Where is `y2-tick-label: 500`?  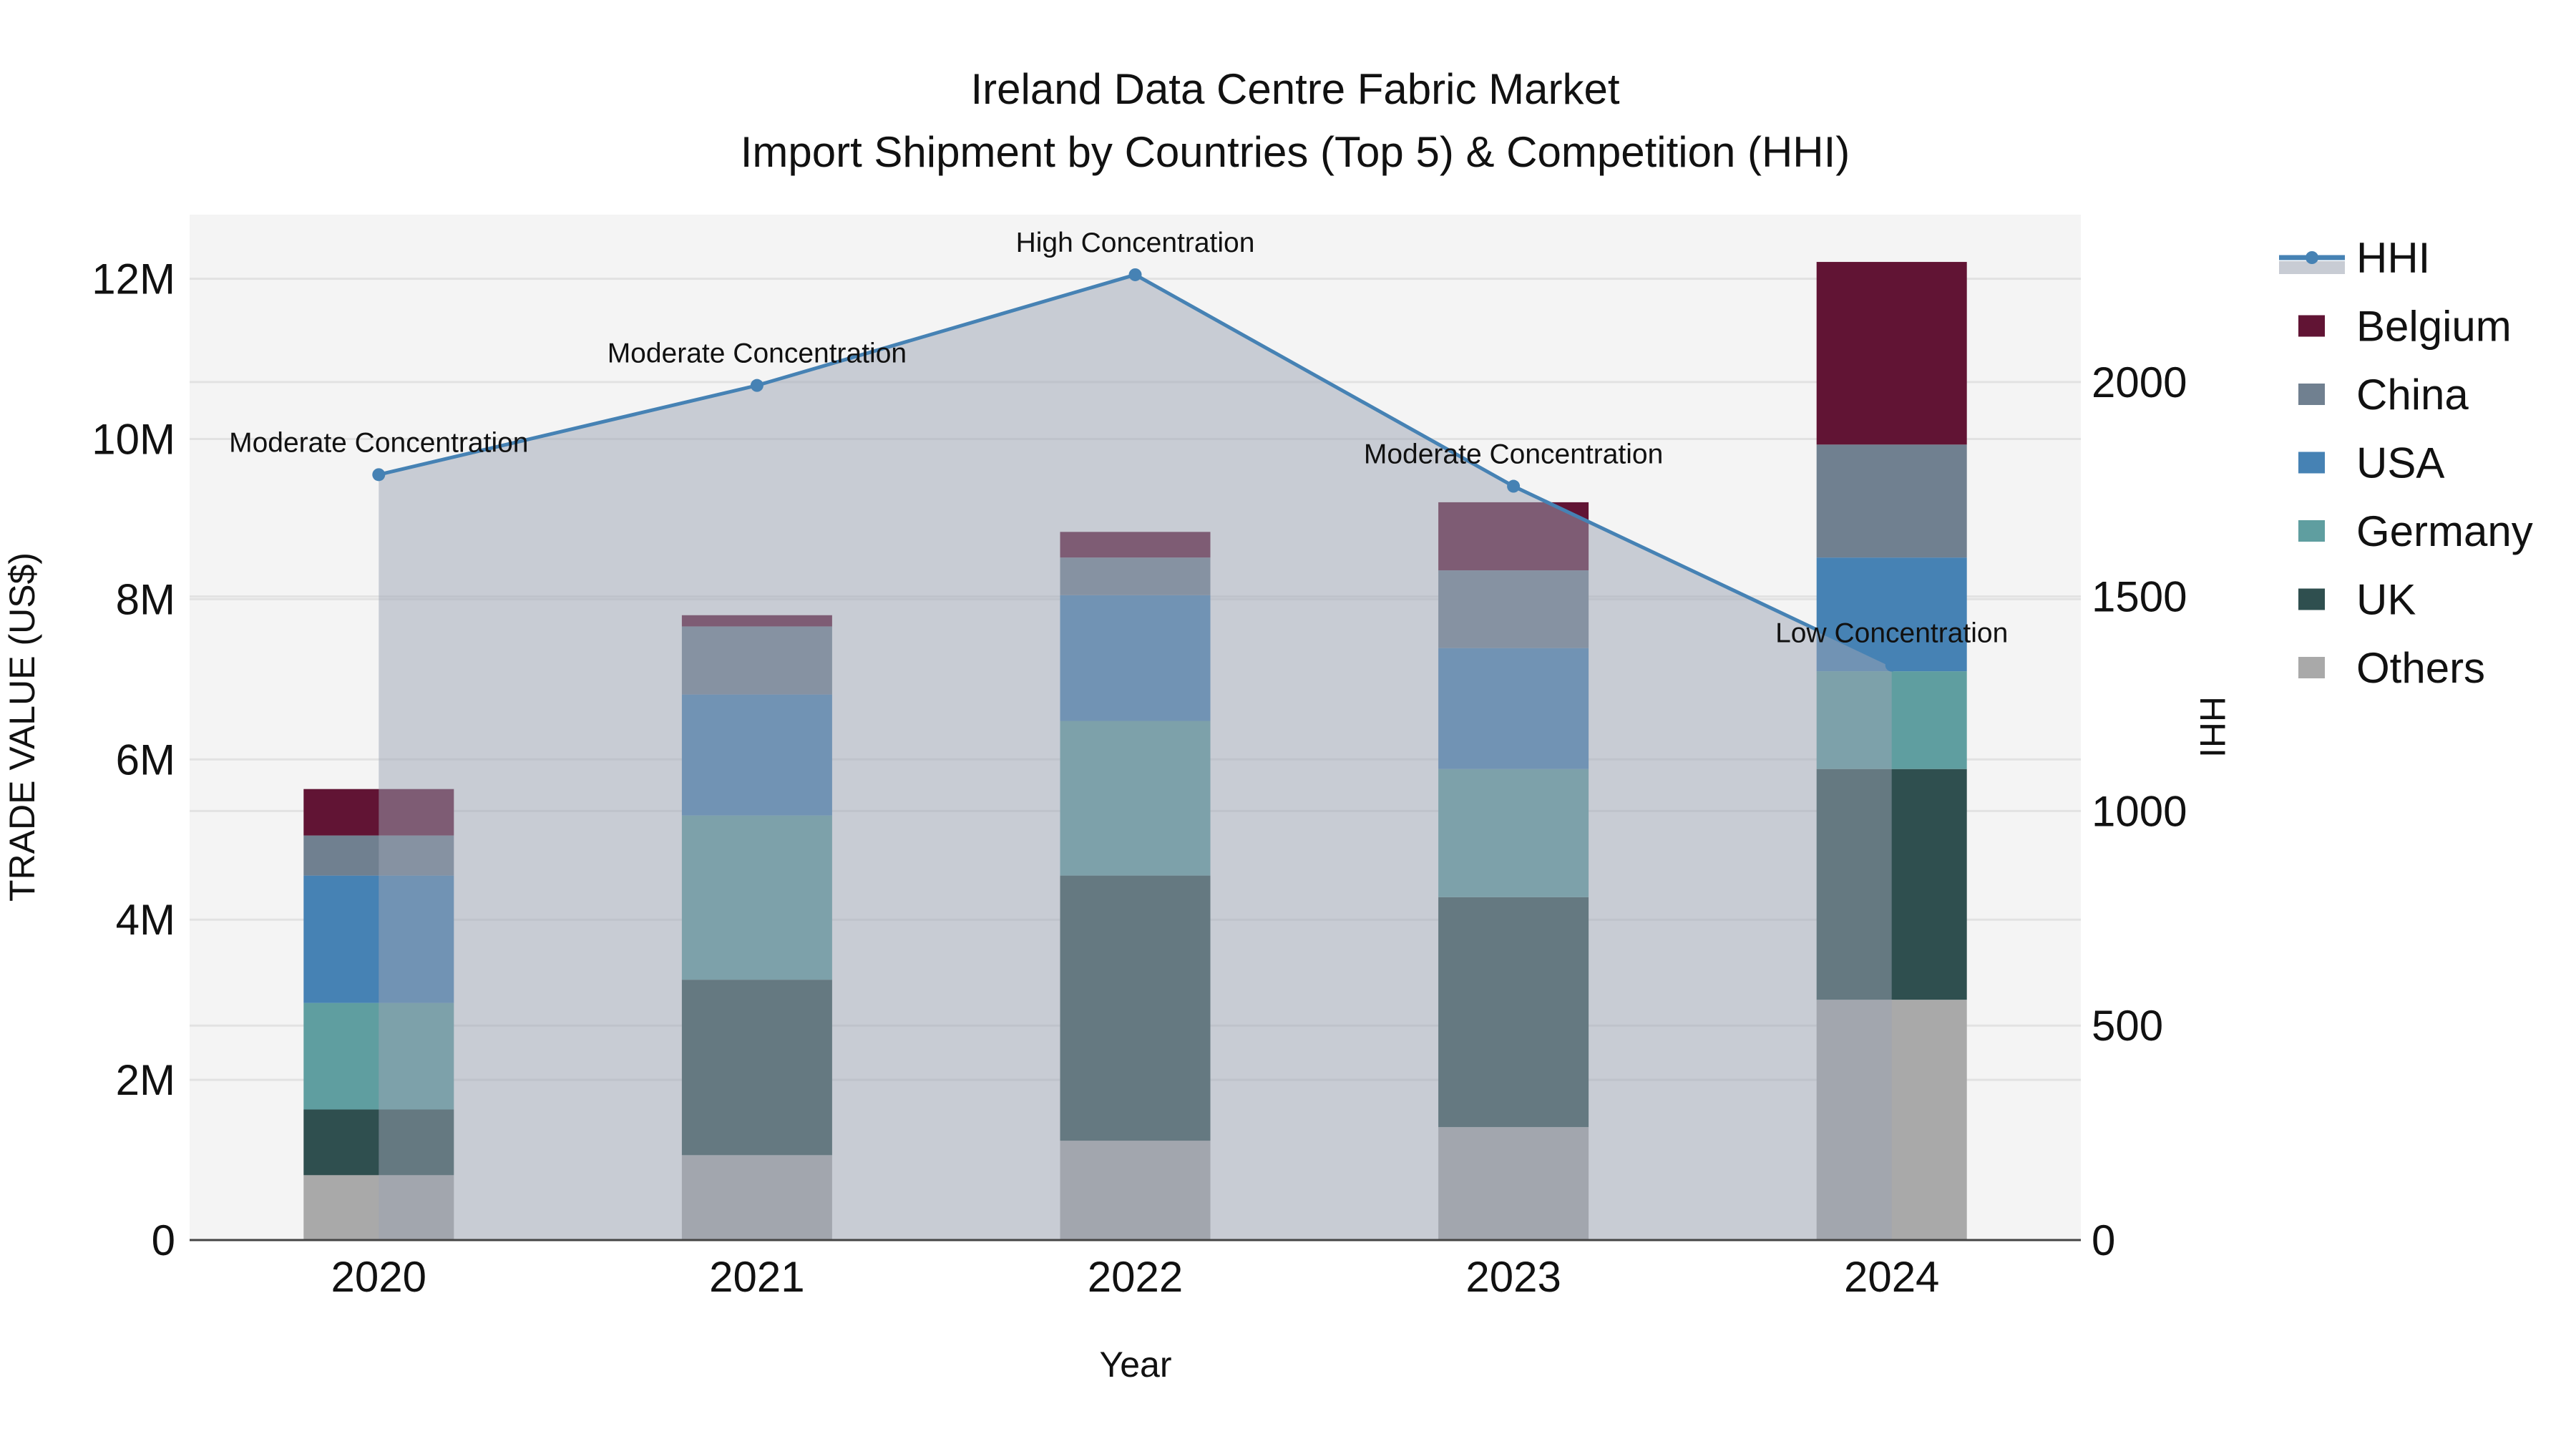 y2-tick-label: 500 is located at coordinates (2127, 1026).